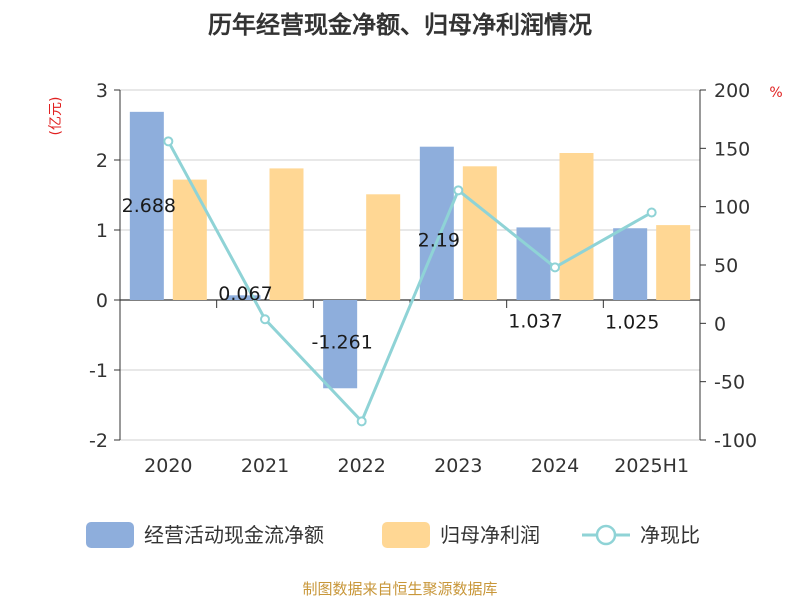 The height and width of the screenshot is (600, 800). I want to click on category-label: 2024, so click(555, 466).